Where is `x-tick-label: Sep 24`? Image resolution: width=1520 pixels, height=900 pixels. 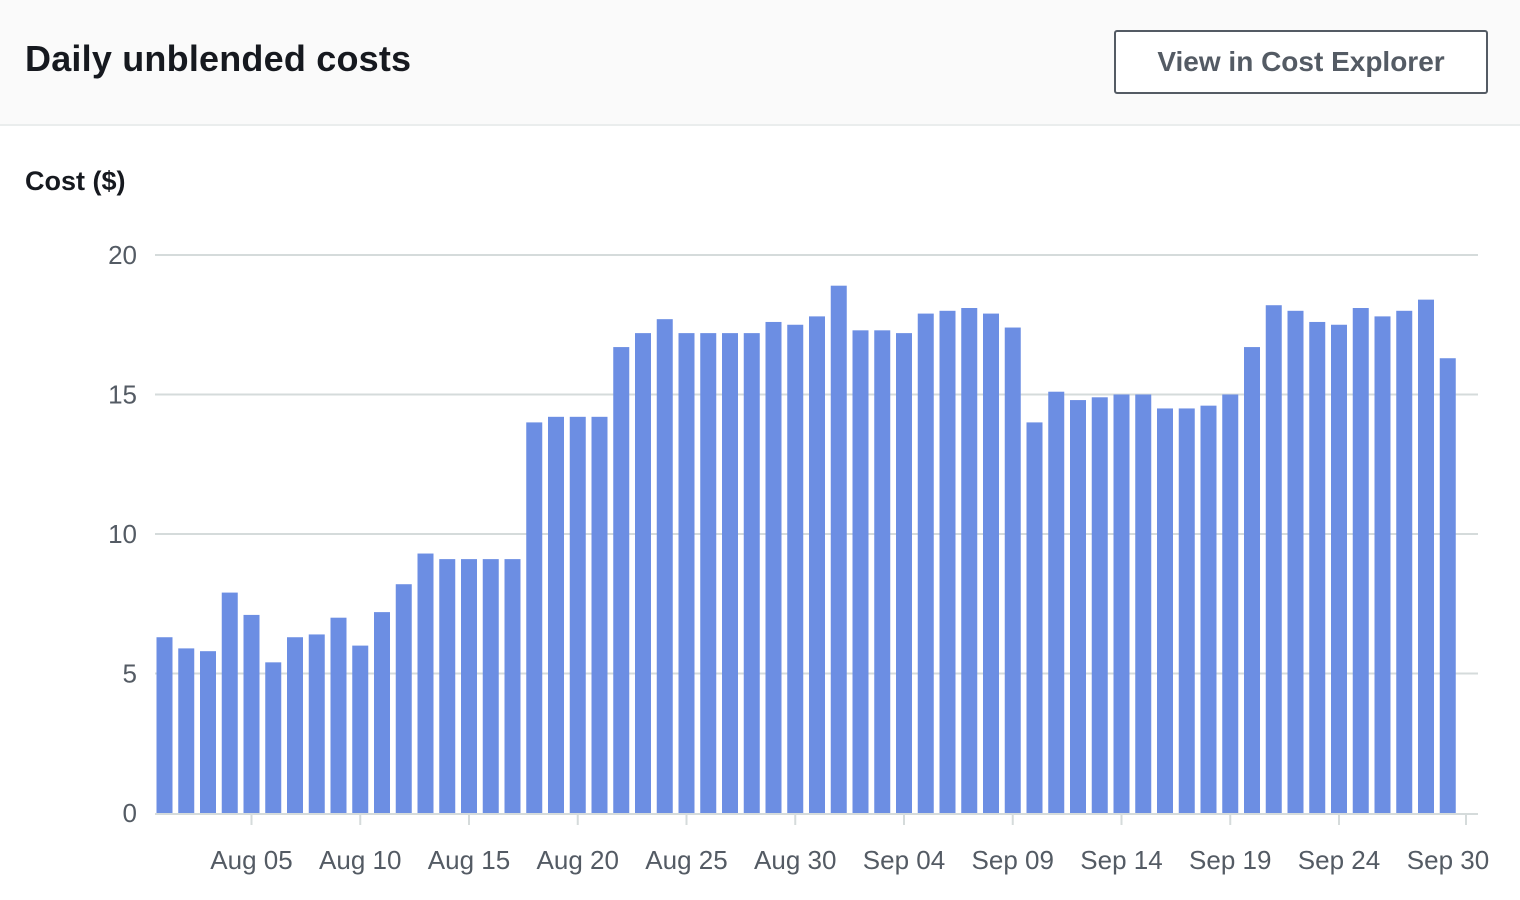 x-tick-label: Sep 24 is located at coordinates (1339, 860).